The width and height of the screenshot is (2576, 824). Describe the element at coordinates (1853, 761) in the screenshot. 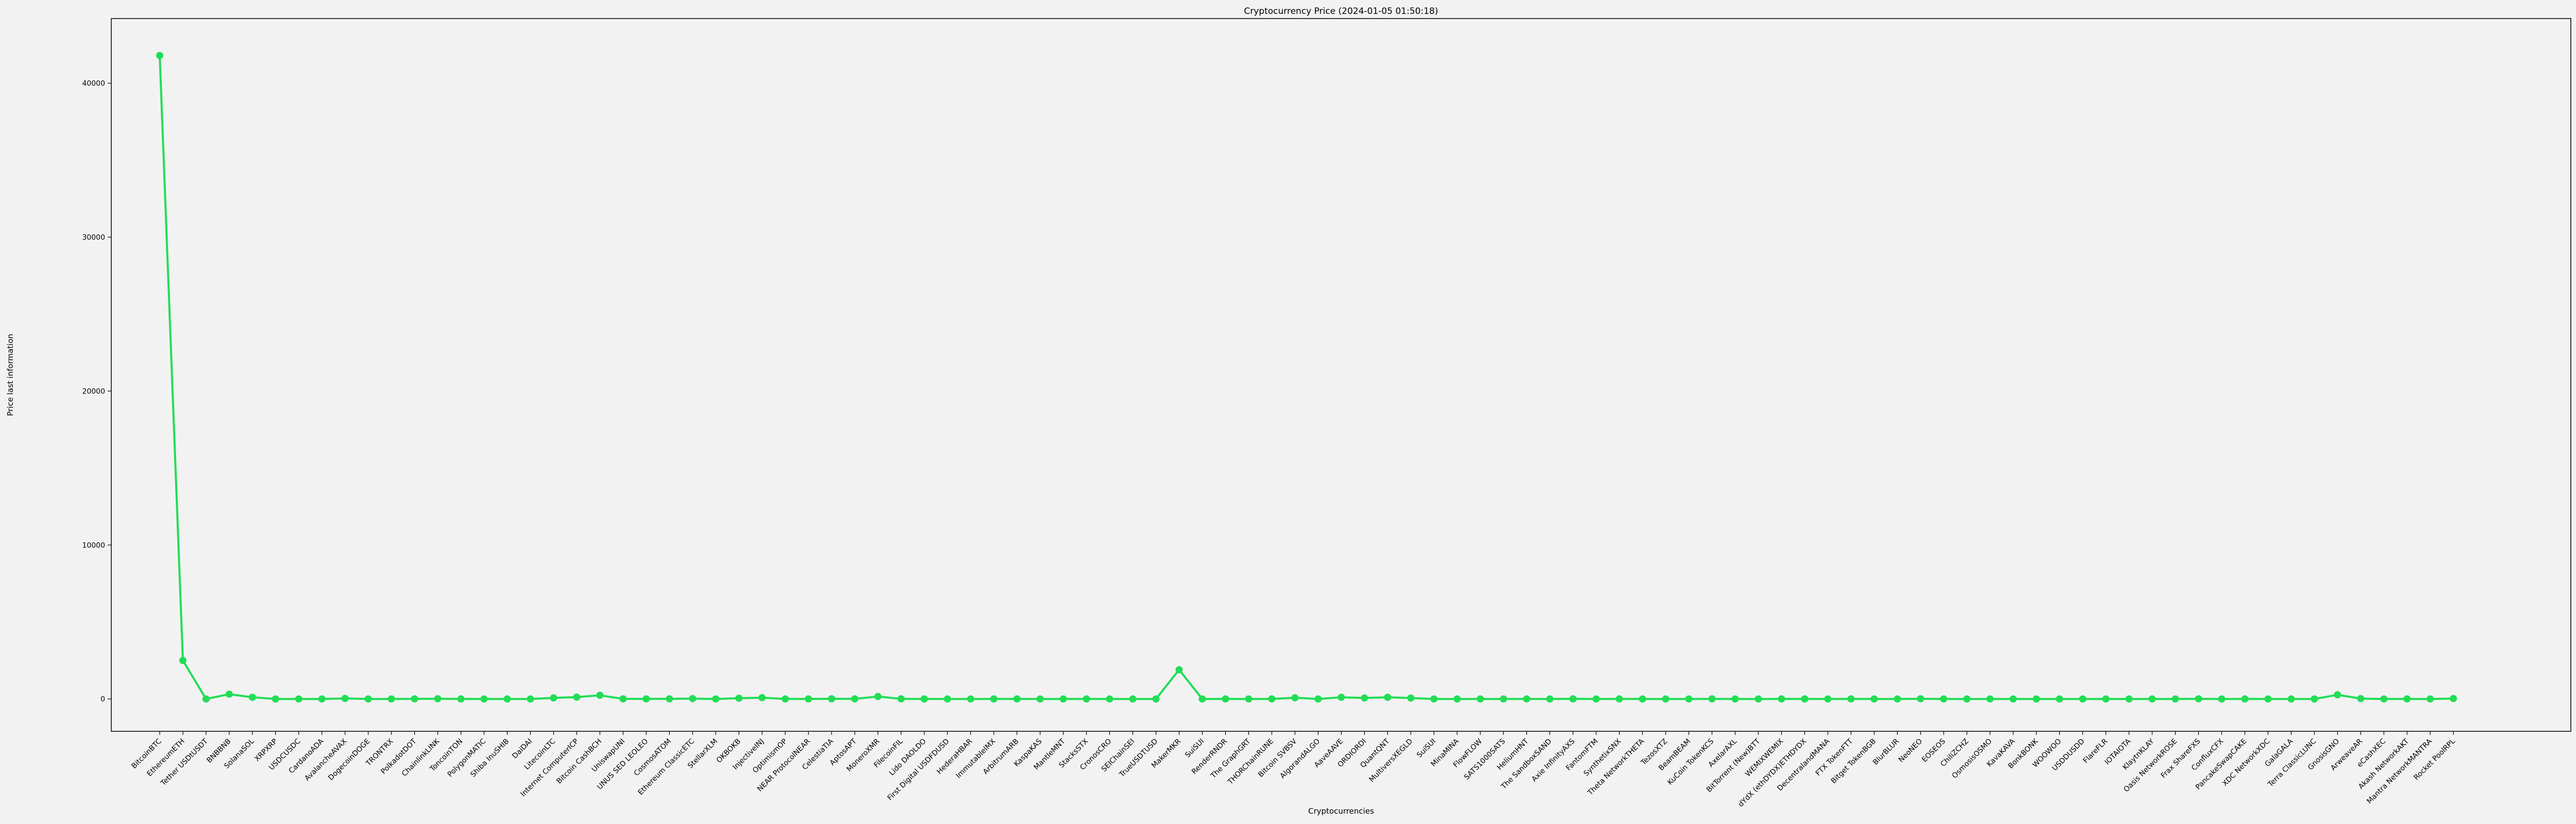

I see `x-tick-label: Bitget TokenBGB` at that location.